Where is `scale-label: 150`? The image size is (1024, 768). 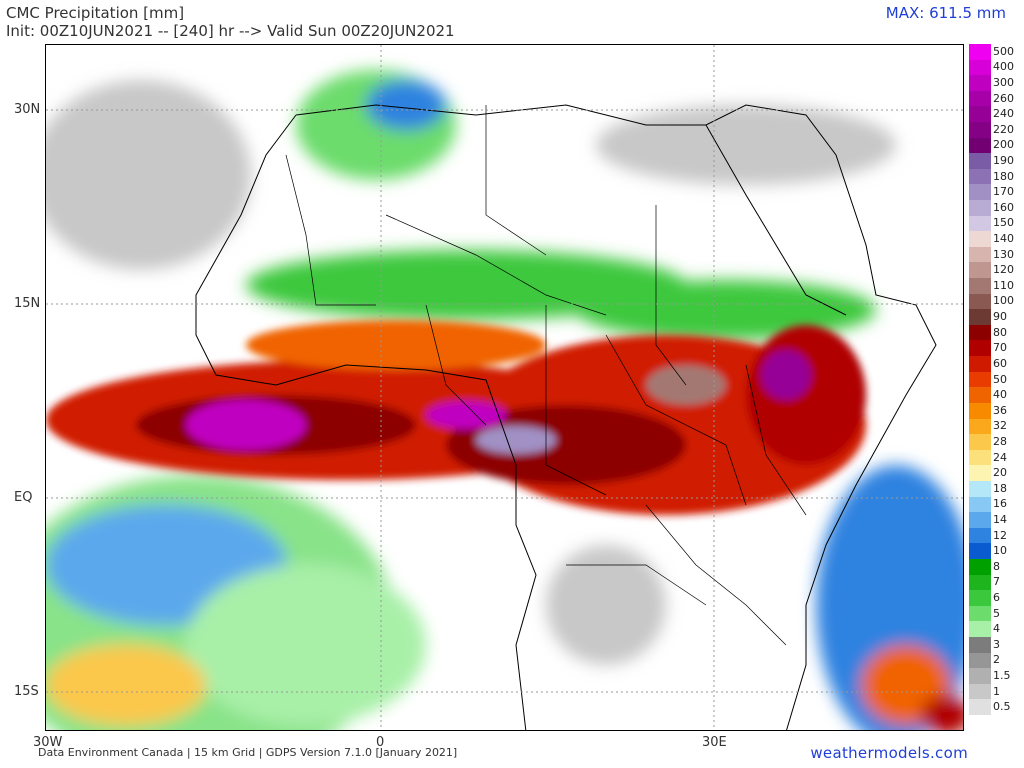 scale-label: 150 is located at coordinates (1003, 223).